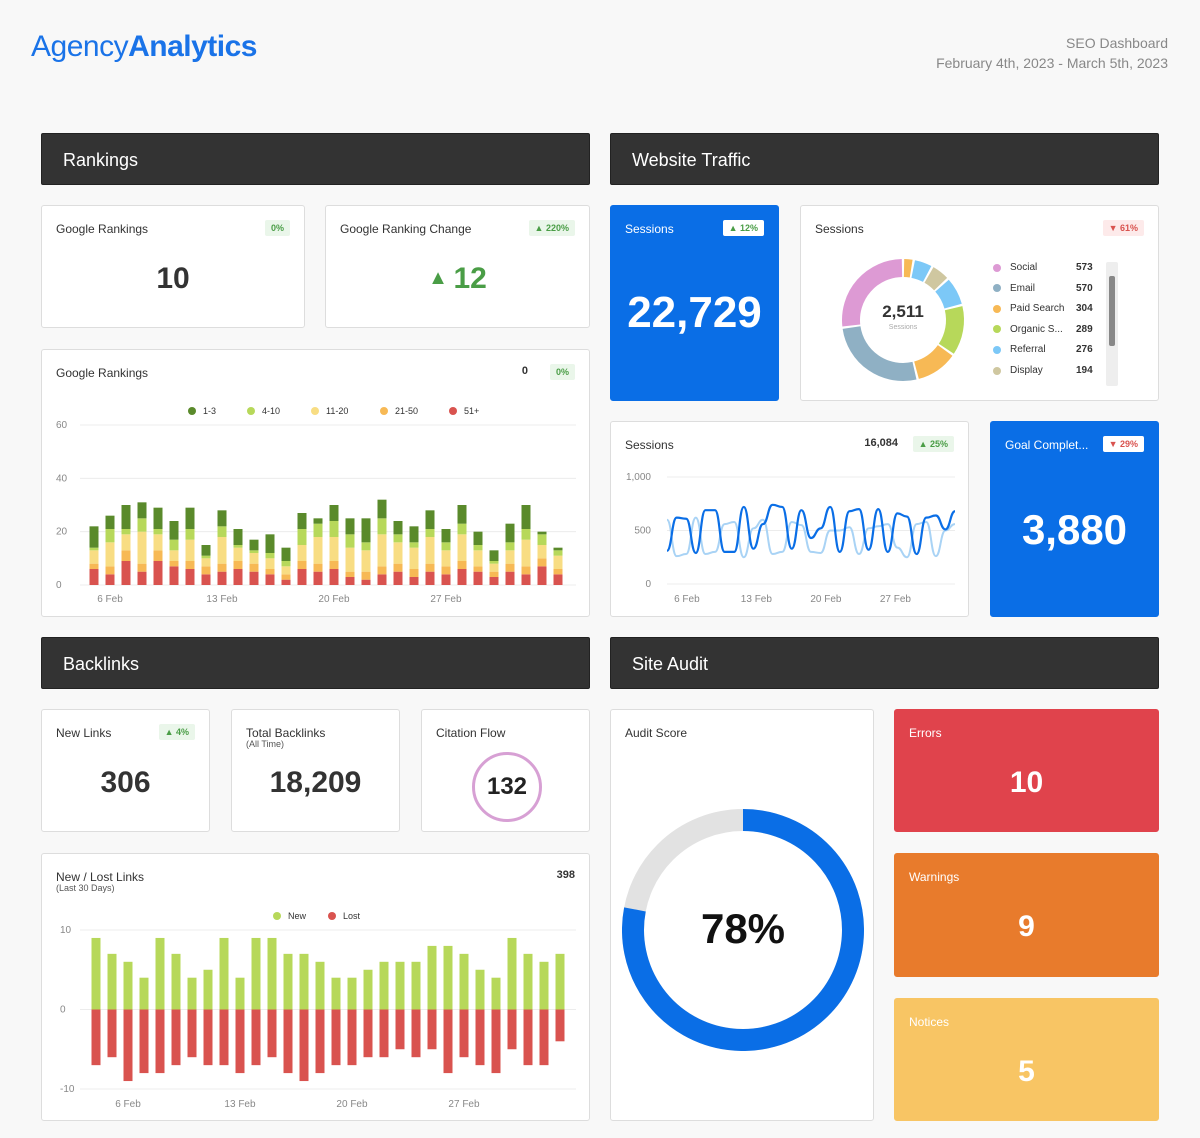 The width and height of the screenshot is (1200, 1138). Describe the element at coordinates (934, 877) in the screenshot. I see `card-title: Warnings` at that location.